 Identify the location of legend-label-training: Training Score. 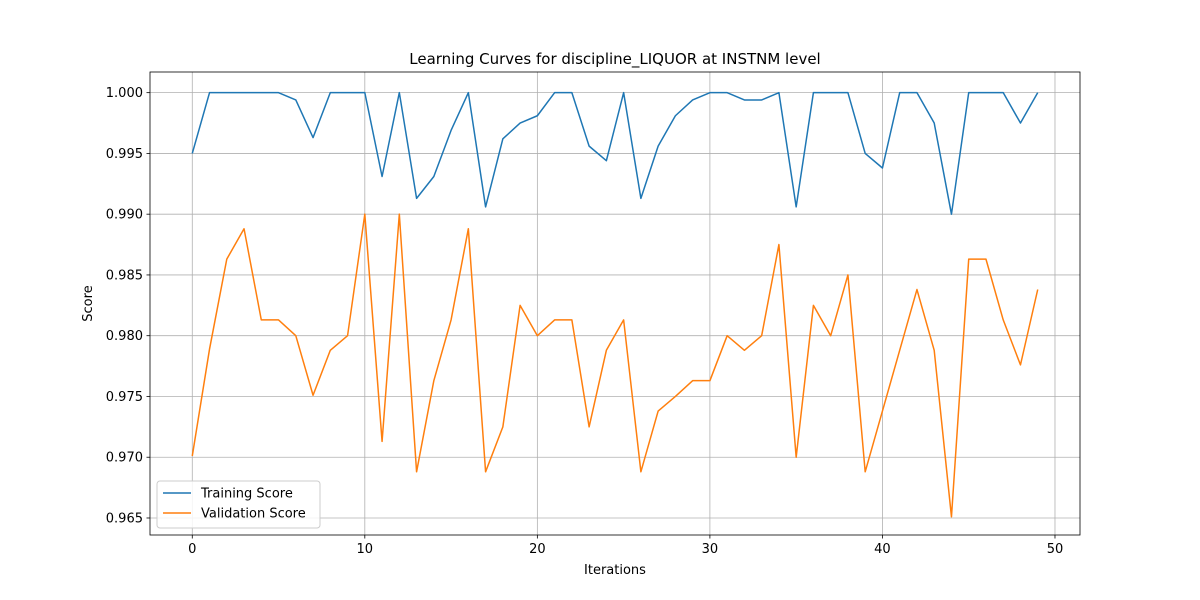
(246, 494).